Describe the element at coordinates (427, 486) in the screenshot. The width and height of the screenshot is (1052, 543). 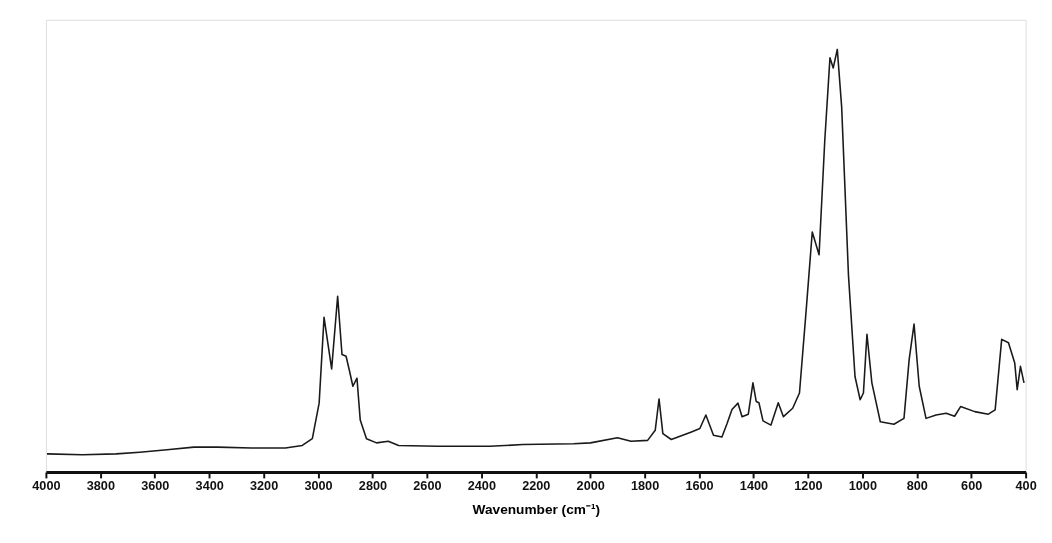
I see `x-tick-label: 2600` at that location.